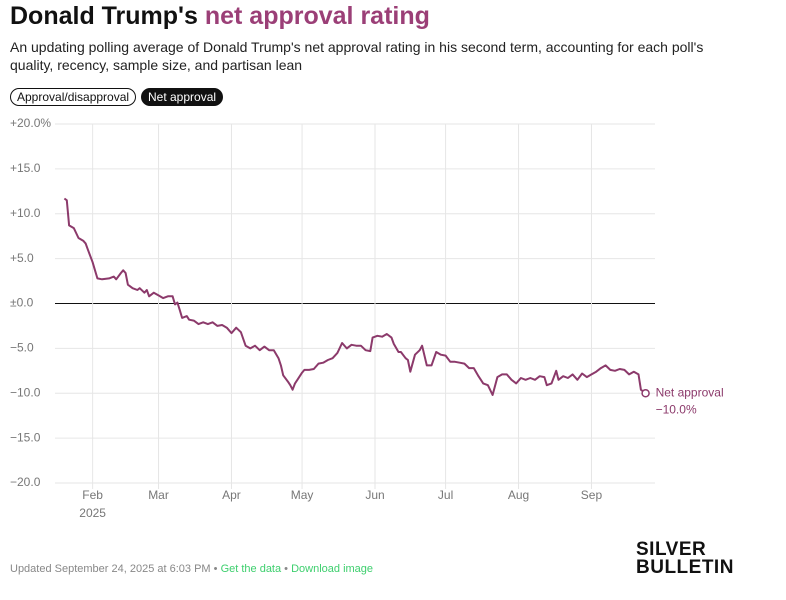 This screenshot has width=786, height=600. Describe the element at coordinates (645, 393) in the screenshot. I see `end-point` at that location.